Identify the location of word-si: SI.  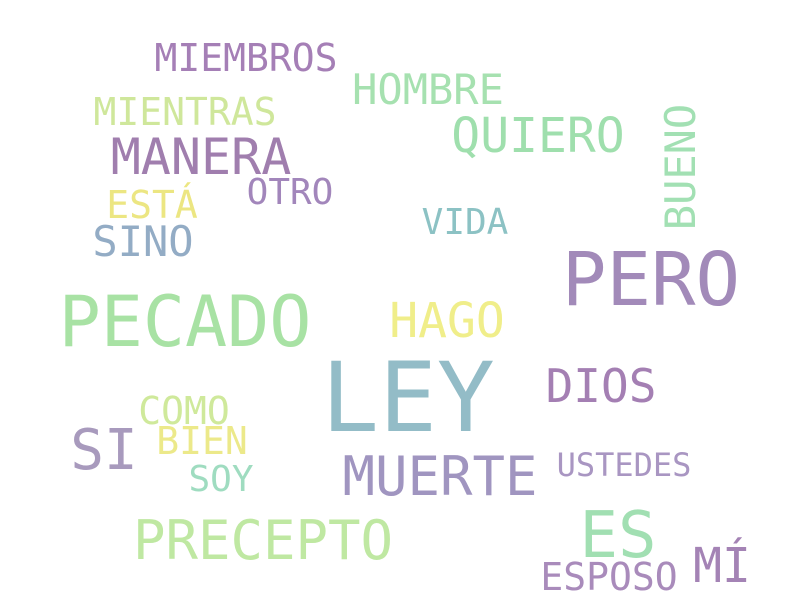
(104, 450).